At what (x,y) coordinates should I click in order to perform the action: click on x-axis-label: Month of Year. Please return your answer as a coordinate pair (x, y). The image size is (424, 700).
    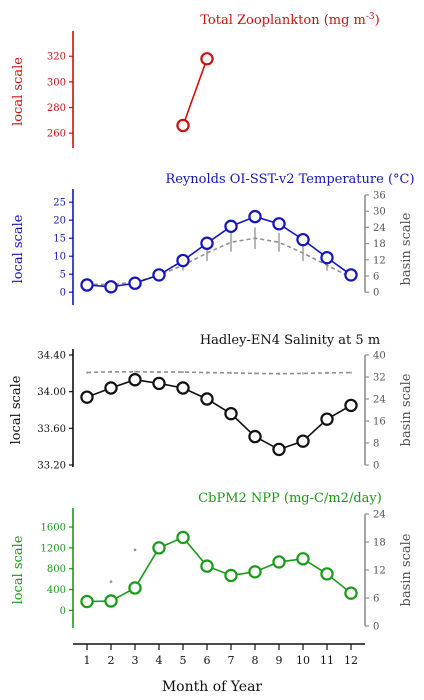
    Looking at the image, I should click on (212, 687).